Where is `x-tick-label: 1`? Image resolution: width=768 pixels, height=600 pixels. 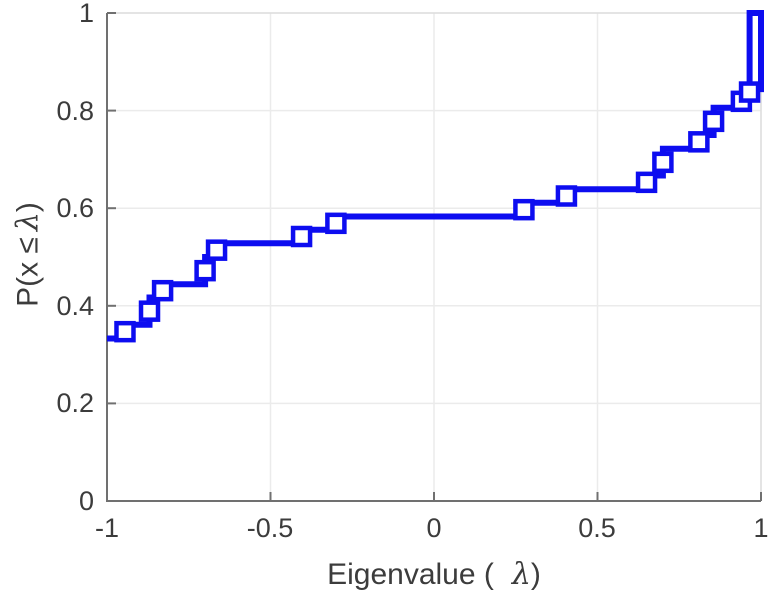 x-tick-label: 1 is located at coordinates (760, 528).